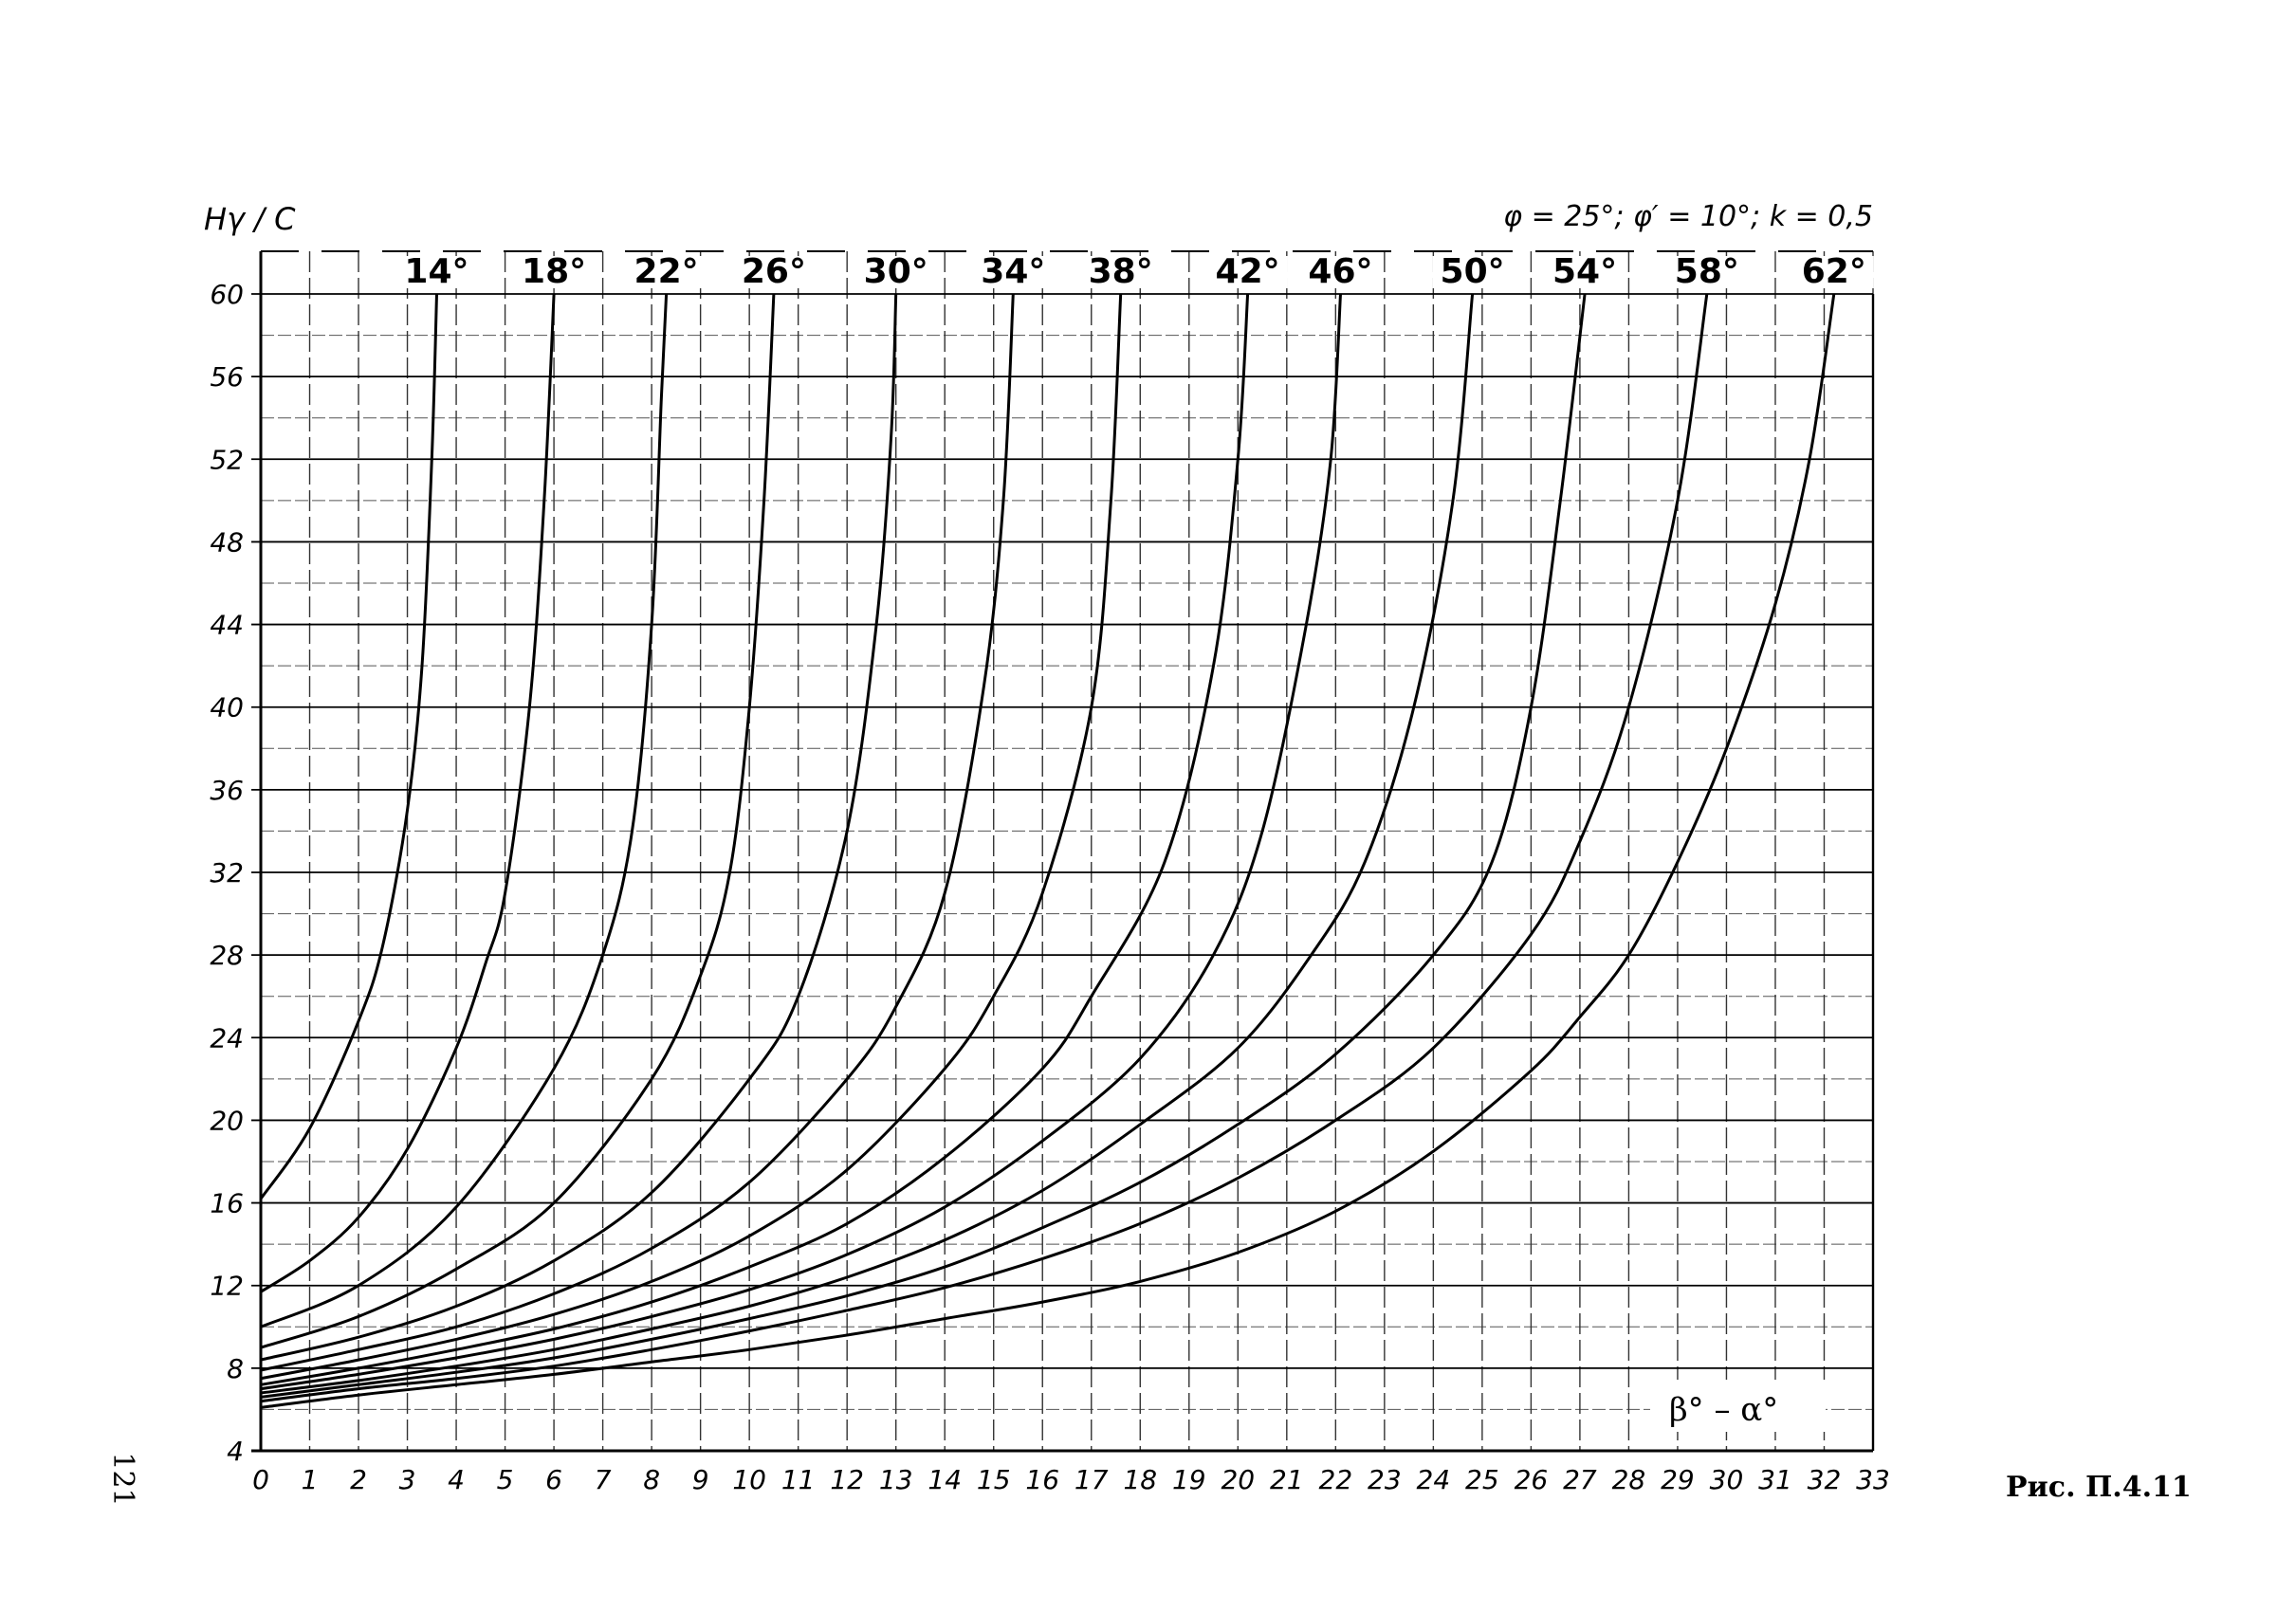 The width and height of the screenshot is (2296, 1612). Describe the element at coordinates (1434, 1480) in the screenshot. I see `x-tick-label: 24` at that location.